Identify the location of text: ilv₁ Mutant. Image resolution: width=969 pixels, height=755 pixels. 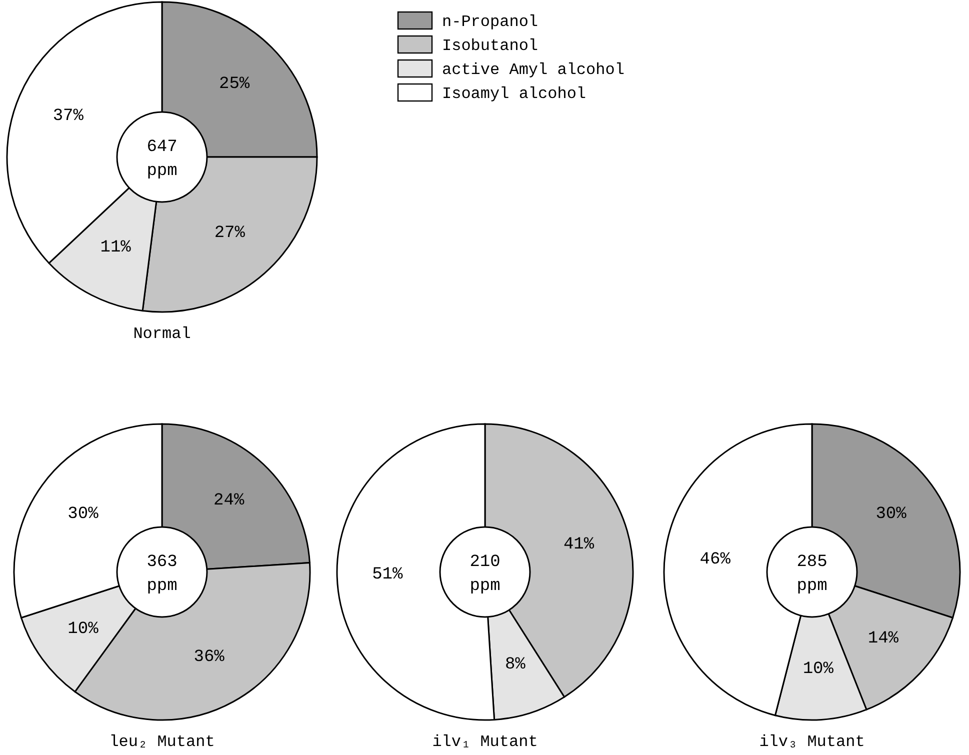
(485, 742).